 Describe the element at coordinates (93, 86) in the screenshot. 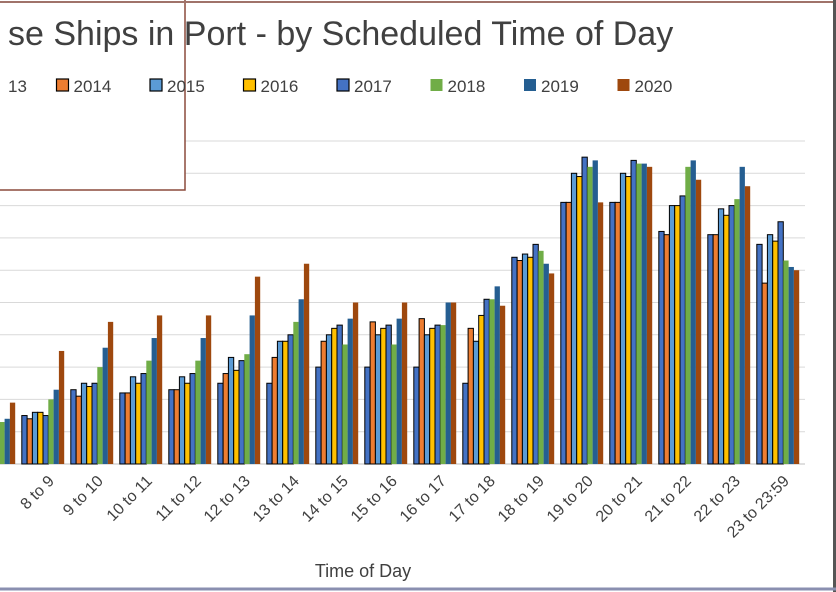

I see `legend-label: 2014` at that location.